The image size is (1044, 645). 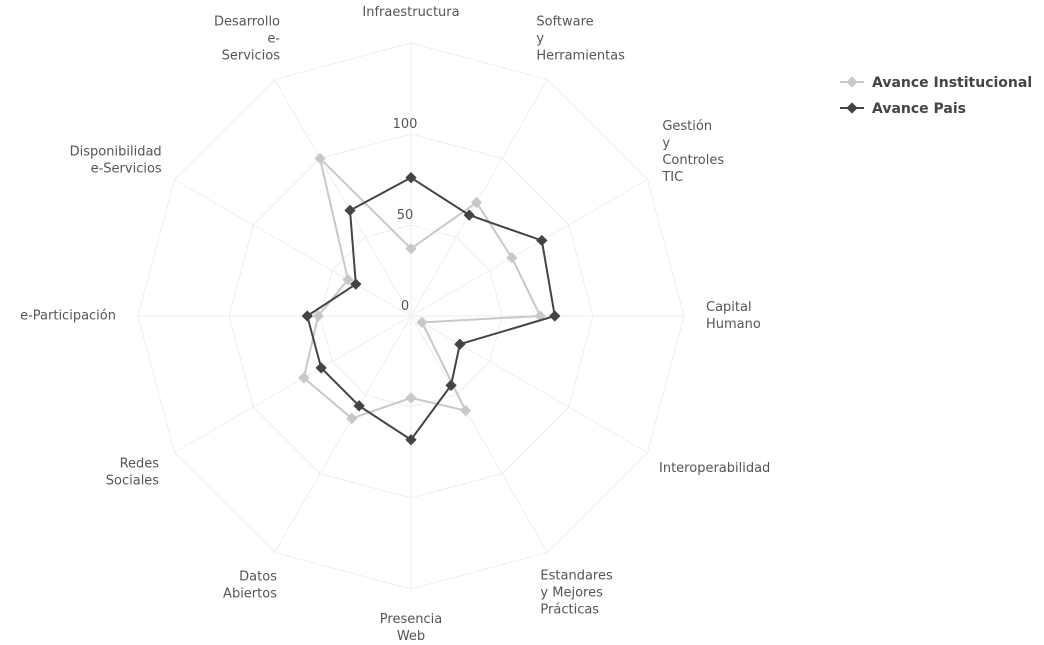 I want to click on category-label: Interoperabilidad, so click(x=715, y=468).